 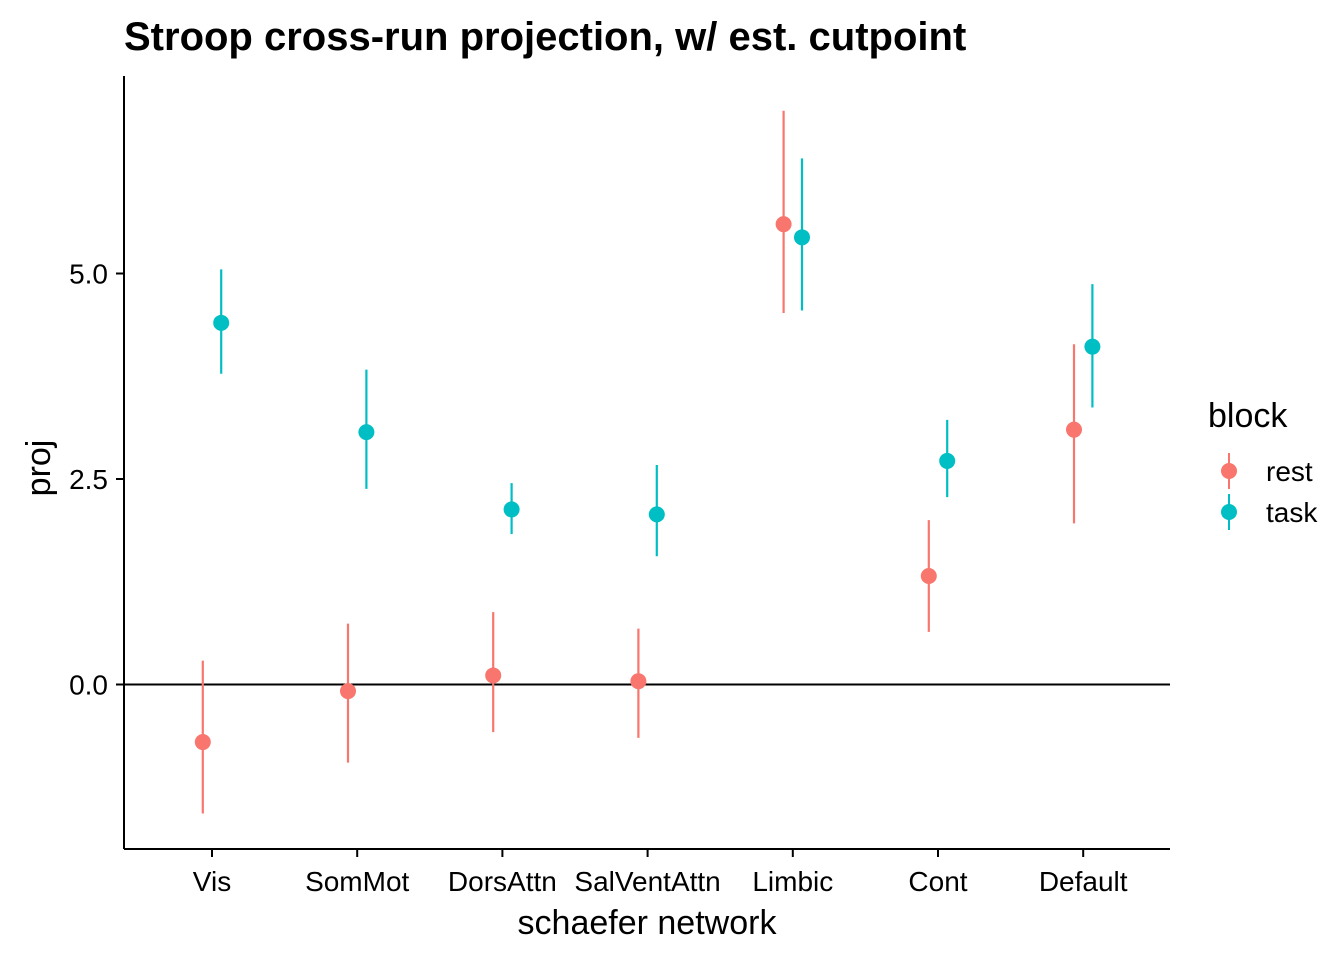 What do you see at coordinates (1083, 881) in the screenshot?
I see `x-tick-label: Default` at bounding box center [1083, 881].